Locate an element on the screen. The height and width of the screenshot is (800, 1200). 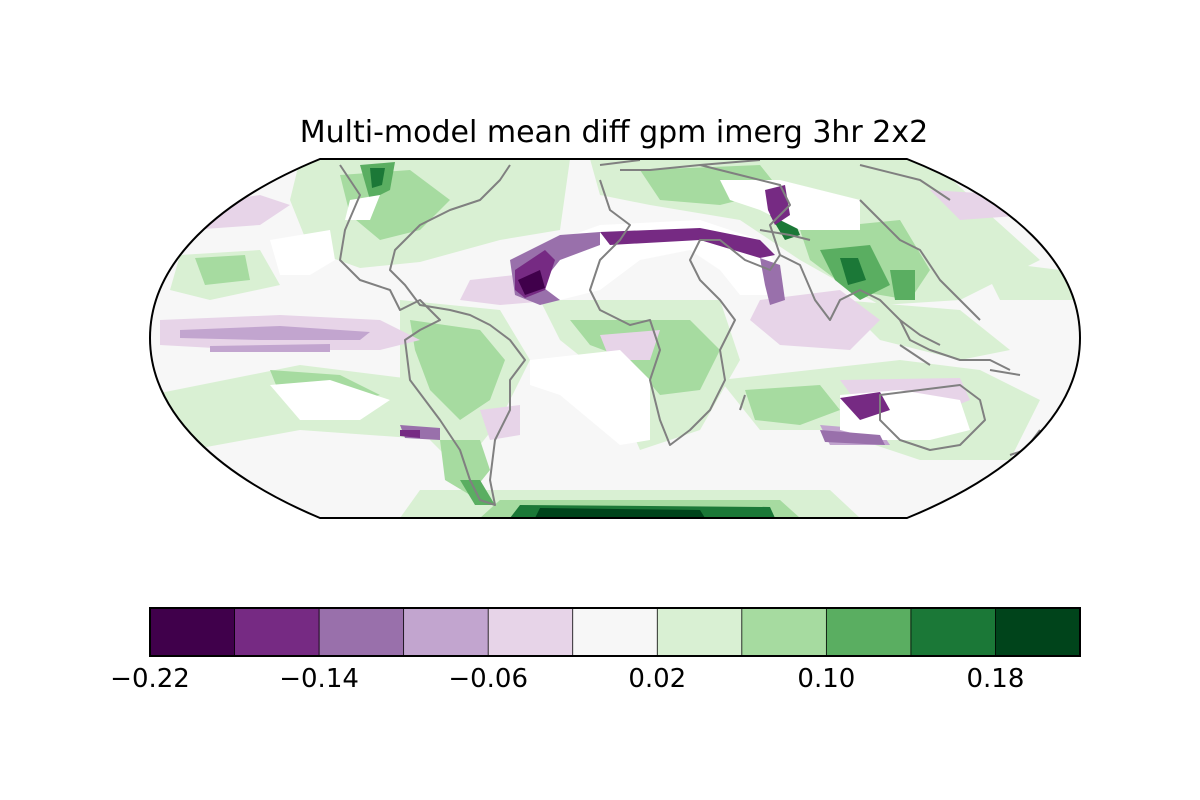
colorbar-tick-label: −0.06 is located at coordinates (488, 679).